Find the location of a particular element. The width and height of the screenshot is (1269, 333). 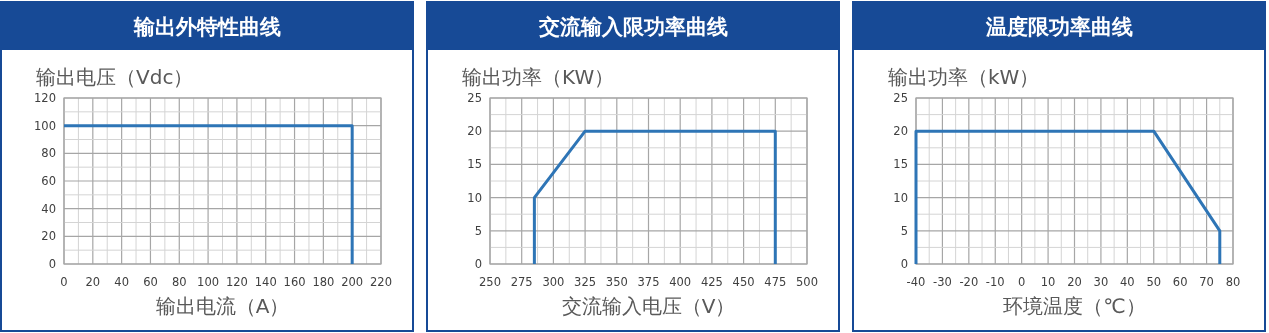

x-tick-label: 50 is located at coordinates (1154, 282).